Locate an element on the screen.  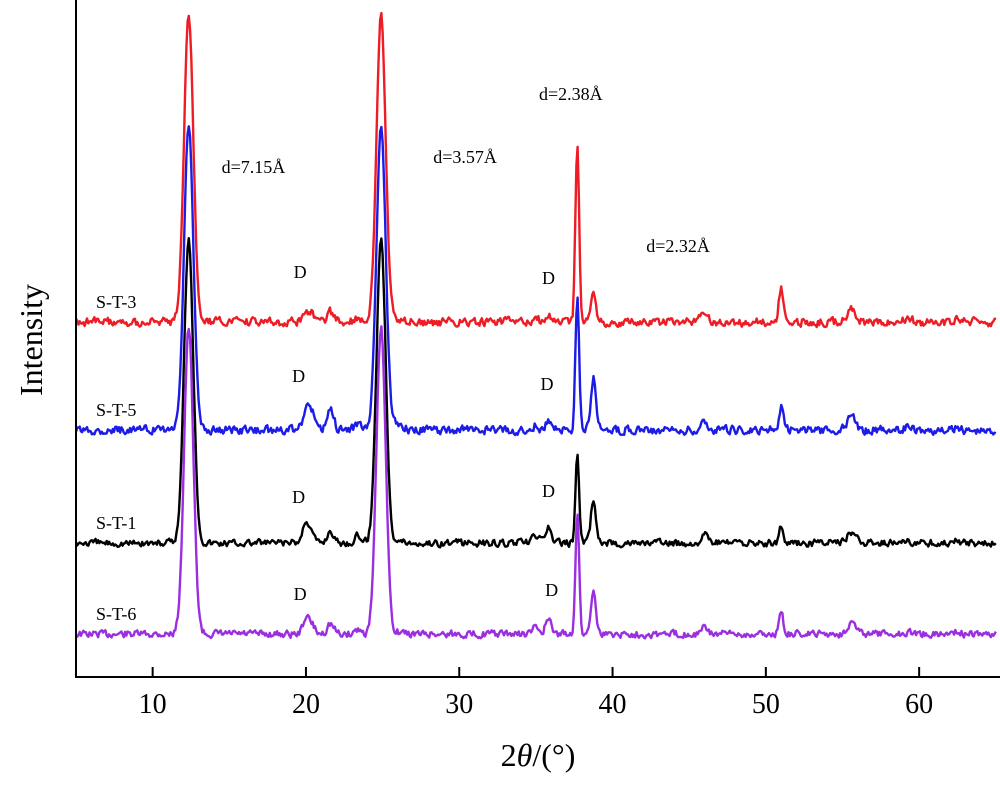
series-labels: S-T-3 S-T-5 S-T-1 S-T-6 is located at coordinates (116, 458).